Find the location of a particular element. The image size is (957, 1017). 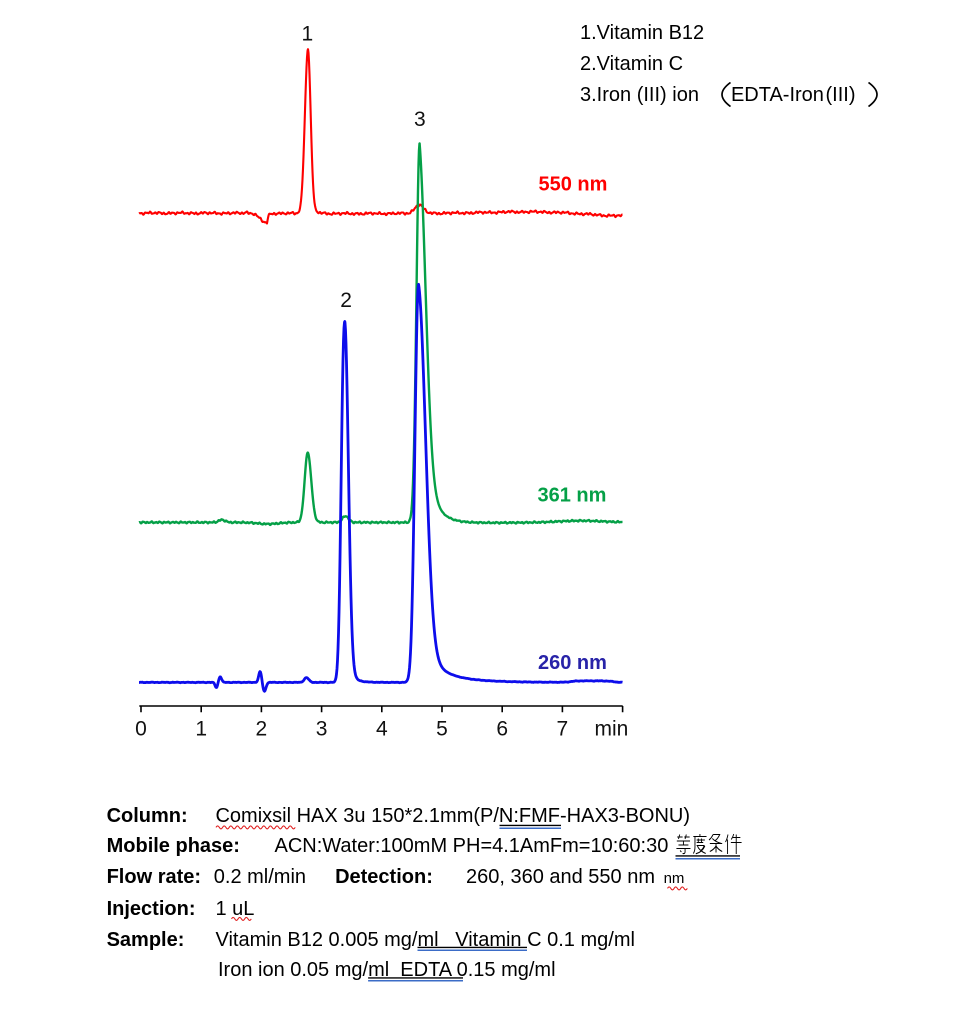

svg-text: 7 is located at coordinates (563, 728).